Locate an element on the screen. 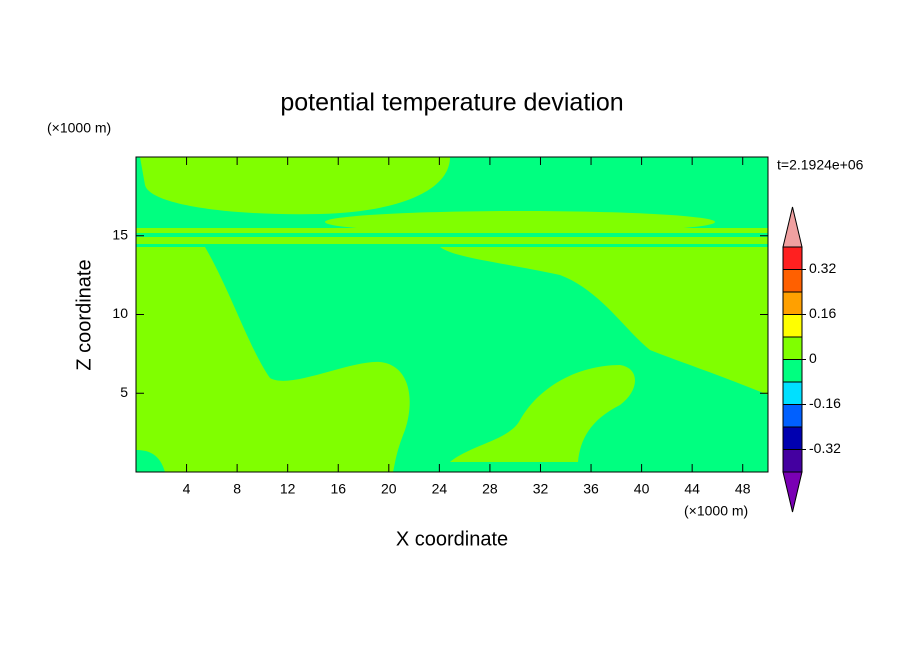 Image resolution: width=904 pixels, height=654 pixels. x-tick-label: 20 is located at coordinates (389, 489).